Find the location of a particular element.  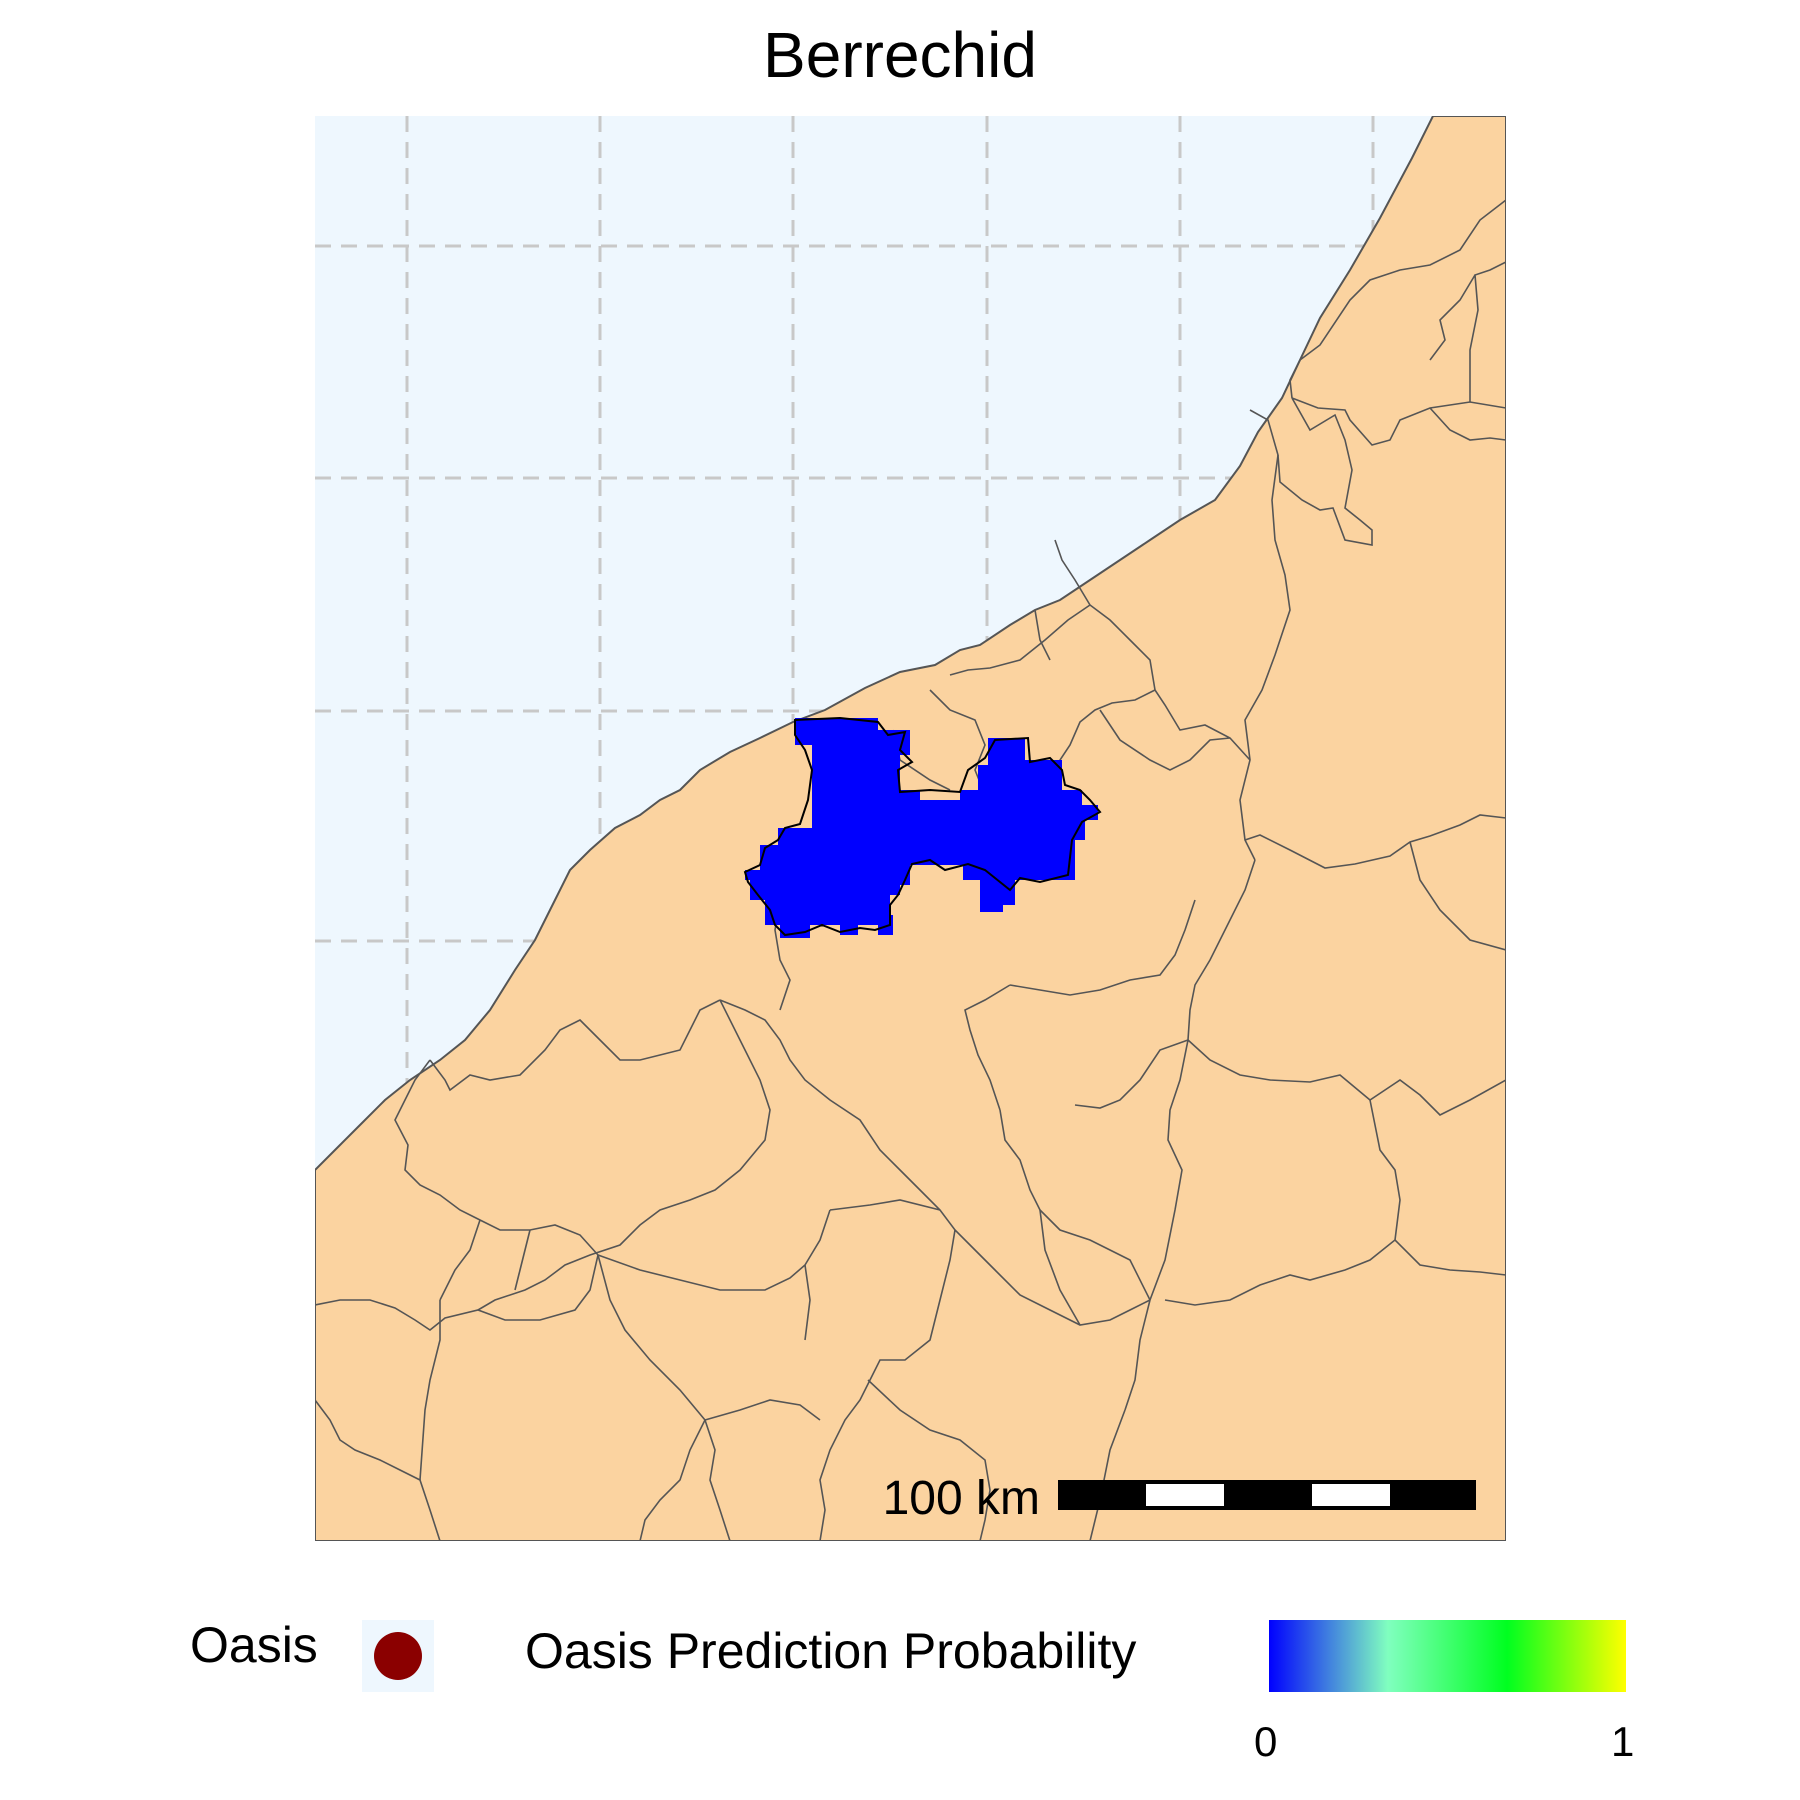

colorbar-tick-min: 0 is located at coordinates (1266, 1741).